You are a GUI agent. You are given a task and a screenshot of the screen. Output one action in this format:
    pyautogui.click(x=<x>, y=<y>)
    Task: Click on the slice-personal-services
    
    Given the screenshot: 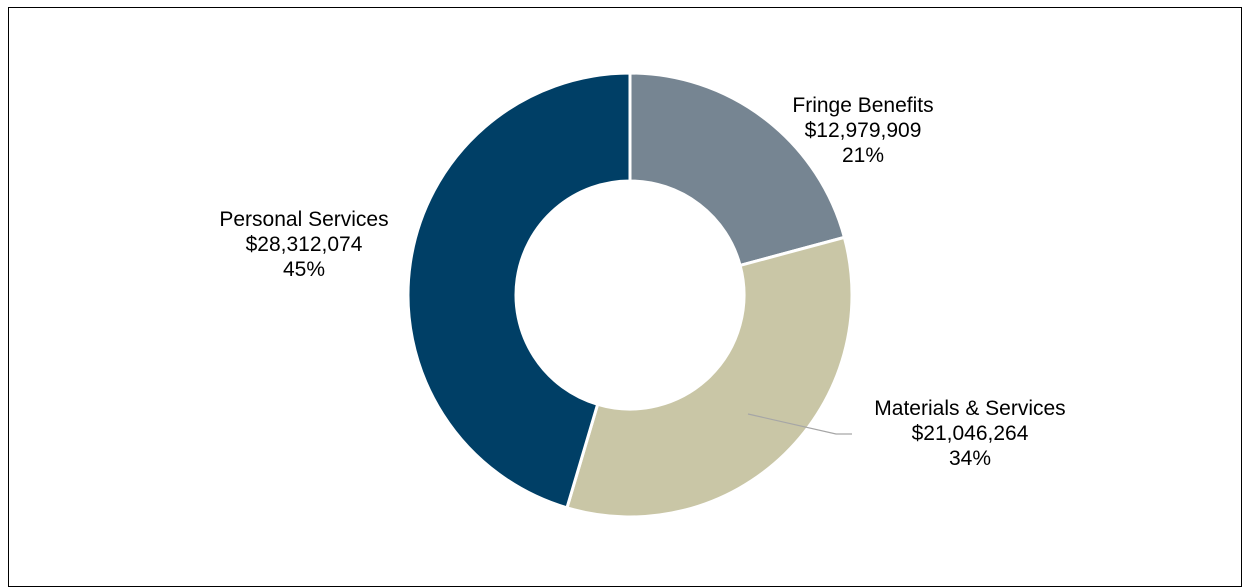 What is the action you would take?
    pyautogui.click(x=519, y=290)
    